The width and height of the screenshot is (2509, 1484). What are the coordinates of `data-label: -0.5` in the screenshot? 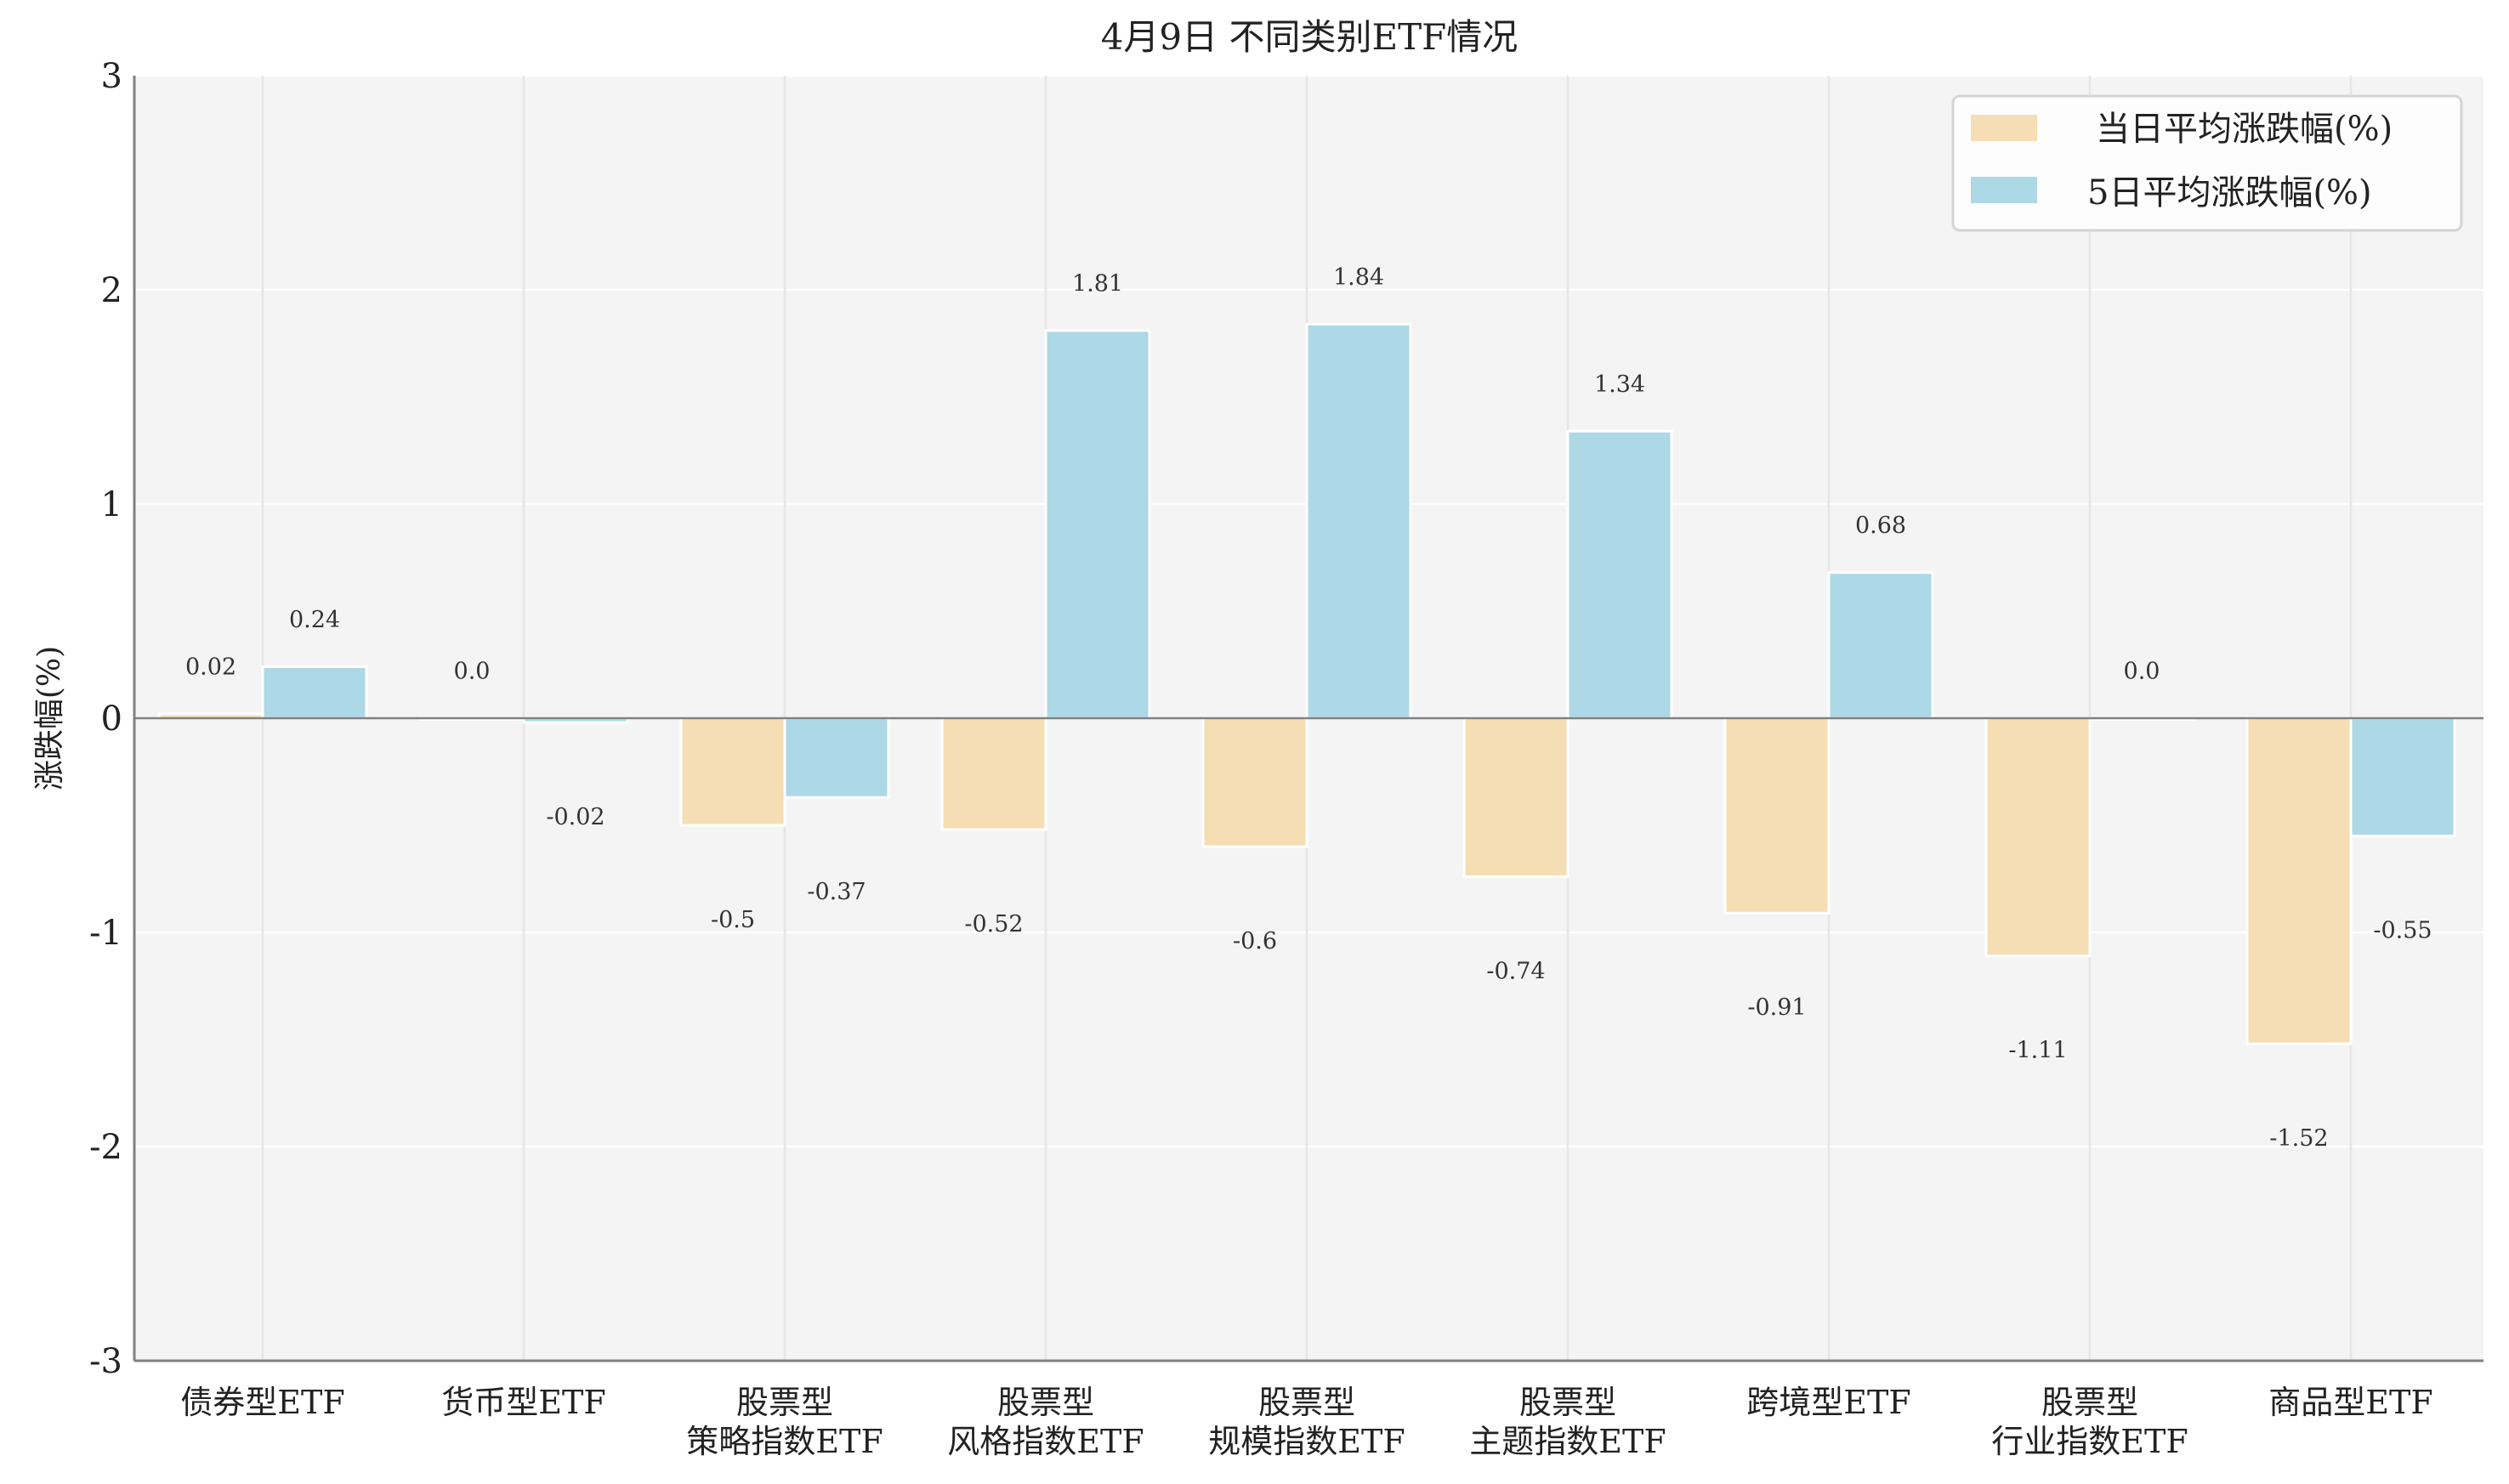 It's located at (733, 920).